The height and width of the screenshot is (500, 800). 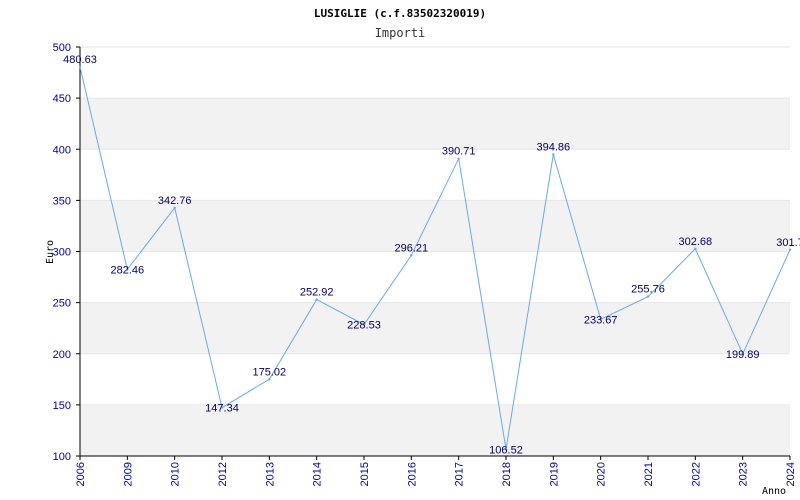 What do you see at coordinates (62, 48) in the screenshot?
I see `y-tick-label: 500` at bounding box center [62, 48].